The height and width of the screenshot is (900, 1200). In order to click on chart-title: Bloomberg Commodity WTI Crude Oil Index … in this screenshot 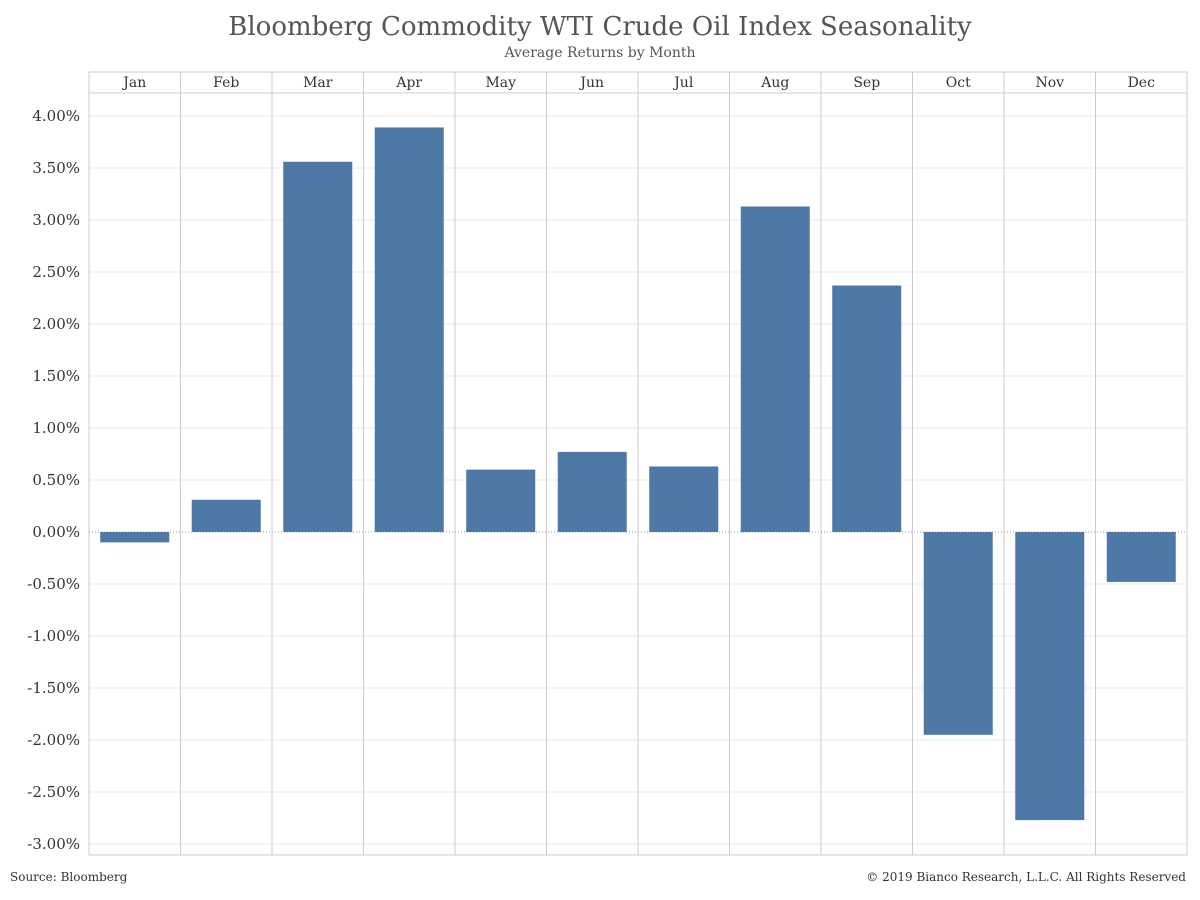, I will do `click(600, 27)`.